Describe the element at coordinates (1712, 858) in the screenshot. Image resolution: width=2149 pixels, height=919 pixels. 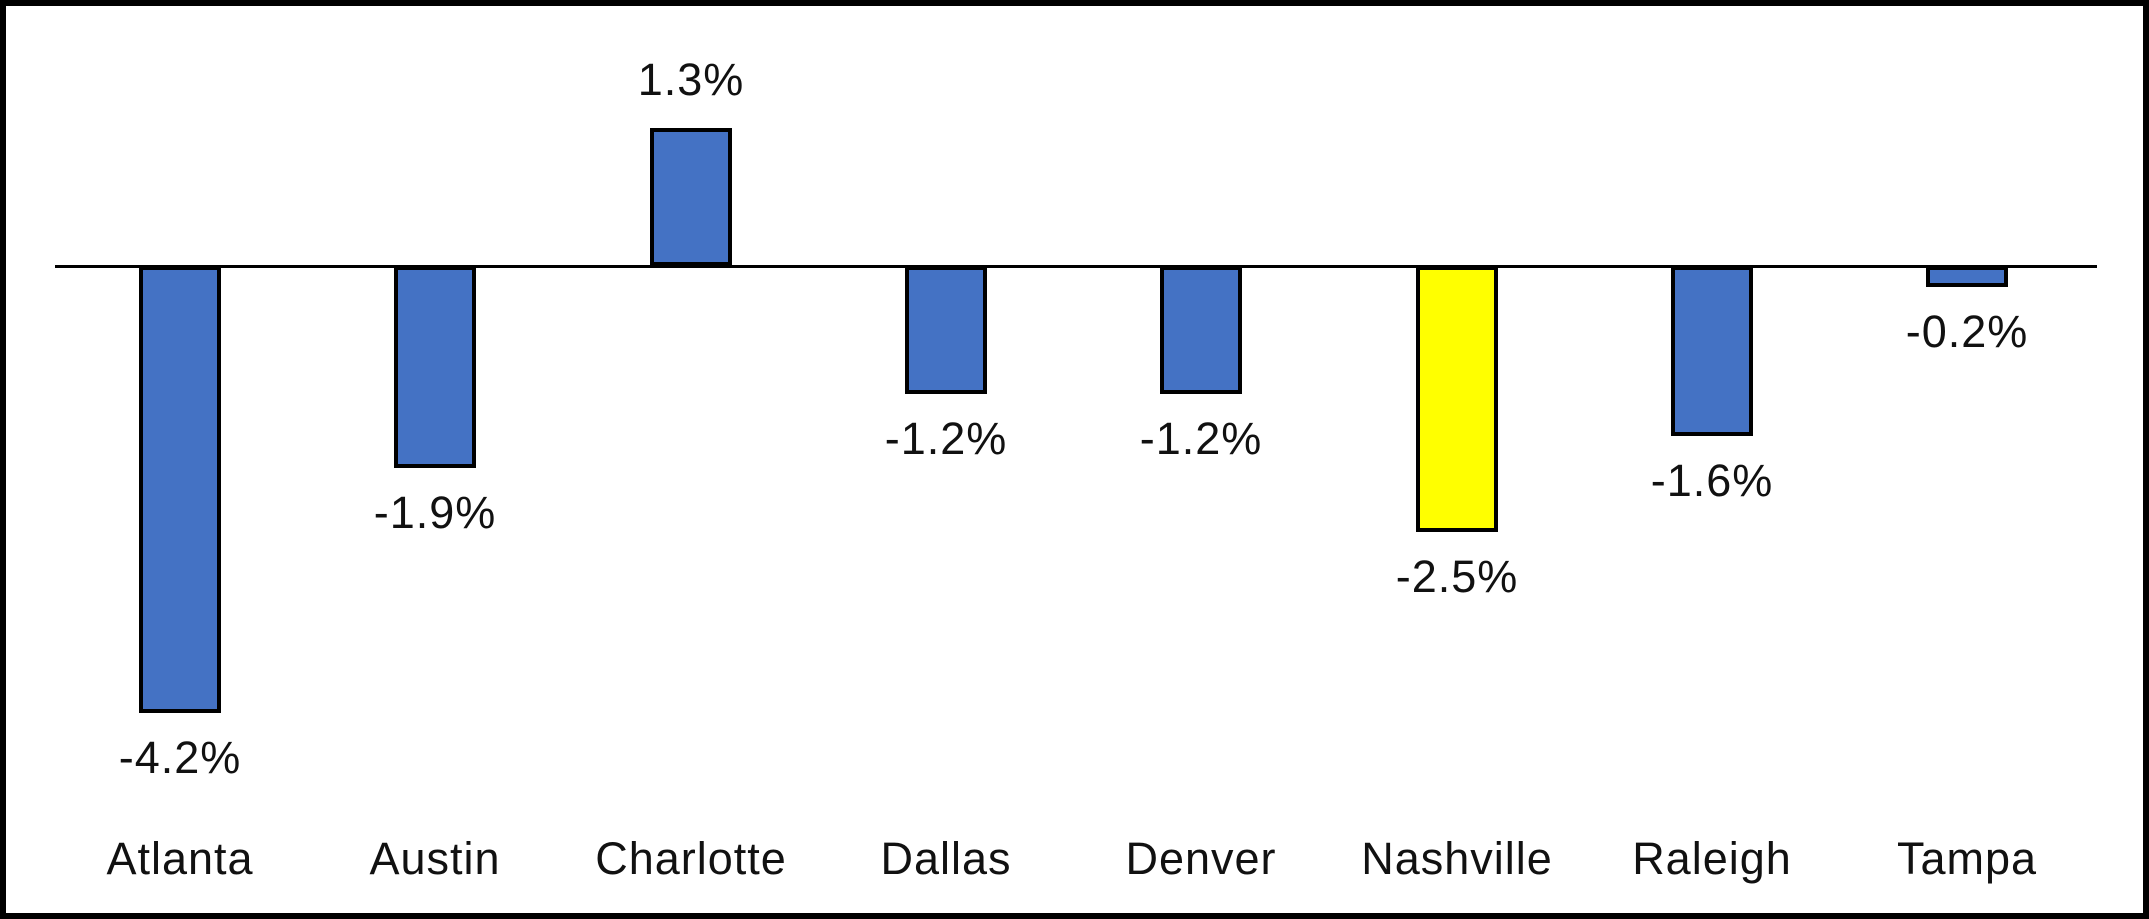
I see `category-label-raleigh: Raleigh` at that location.